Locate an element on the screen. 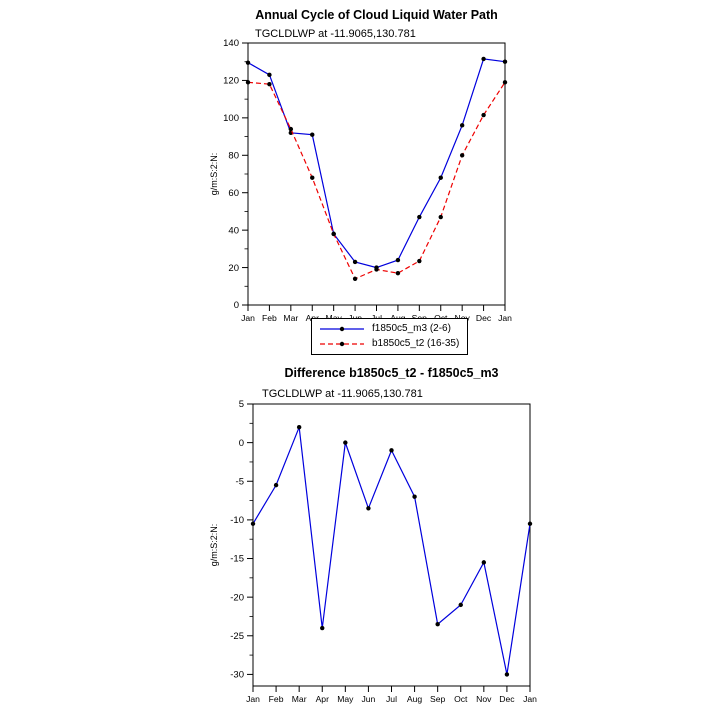 The height and width of the screenshot is (728, 727). legend-label: b1850c5_t2 (16-35) is located at coordinates (416, 343).